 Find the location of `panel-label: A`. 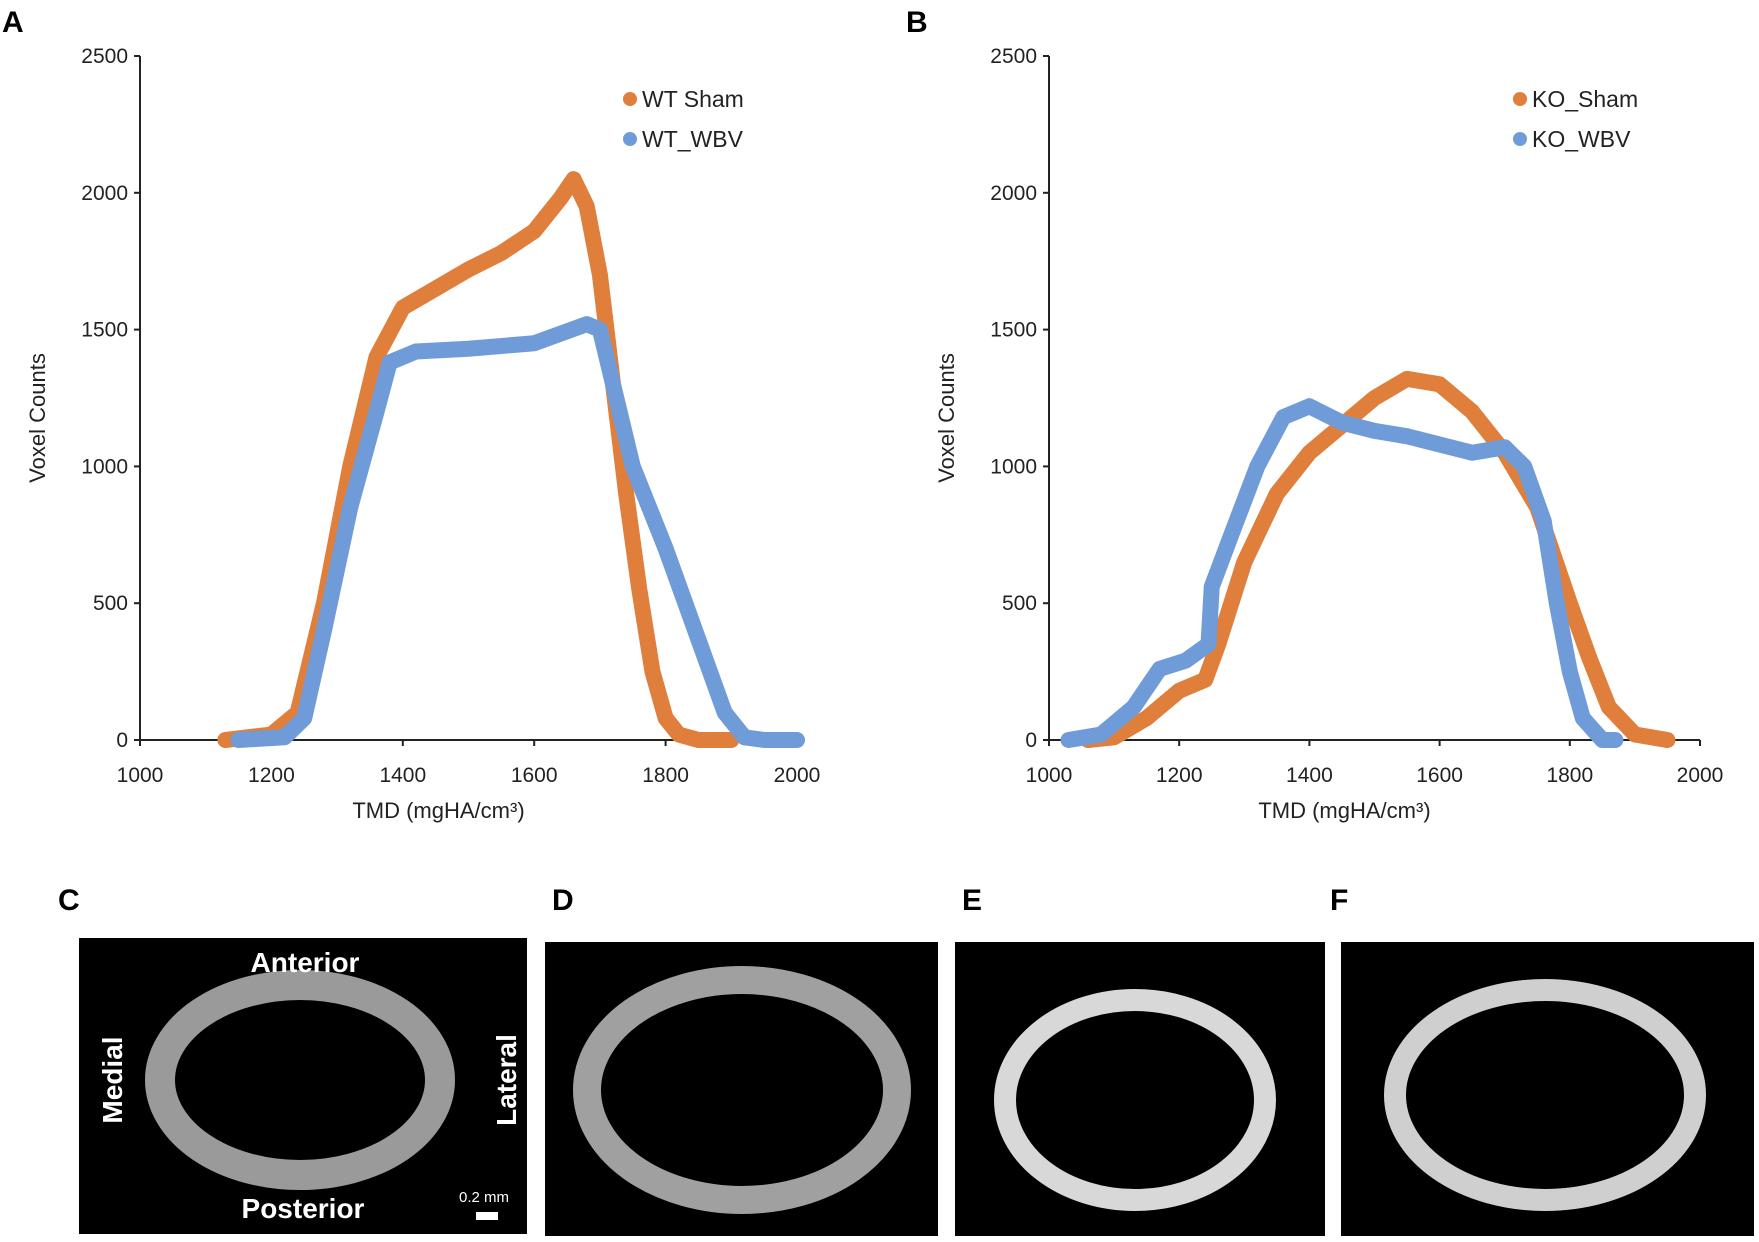

panel-label: A is located at coordinates (13, 22).